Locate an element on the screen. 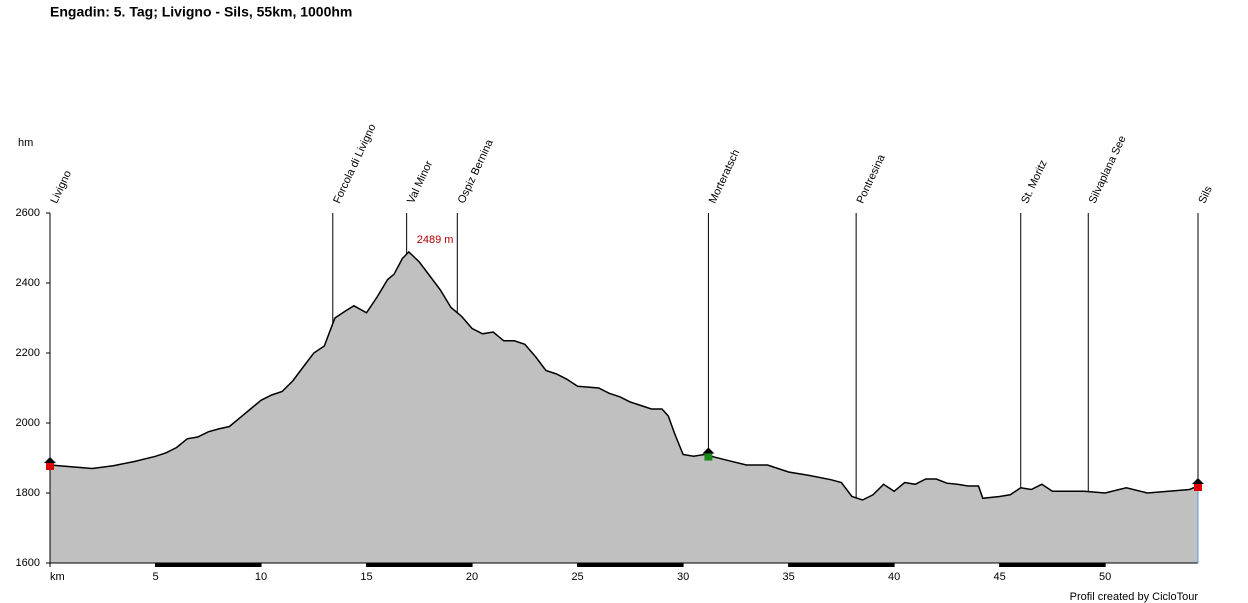 This screenshot has height=603, width=1248. x-tick-label: 45 is located at coordinates (1000, 577).